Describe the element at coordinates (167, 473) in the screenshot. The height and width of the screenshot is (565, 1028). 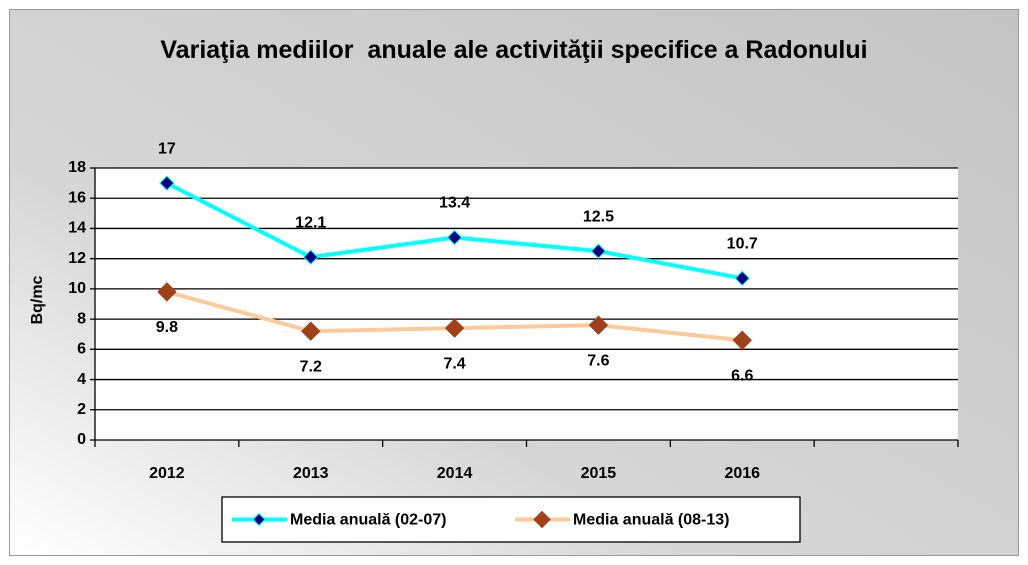
I see `x-tick-label: 2012` at that location.